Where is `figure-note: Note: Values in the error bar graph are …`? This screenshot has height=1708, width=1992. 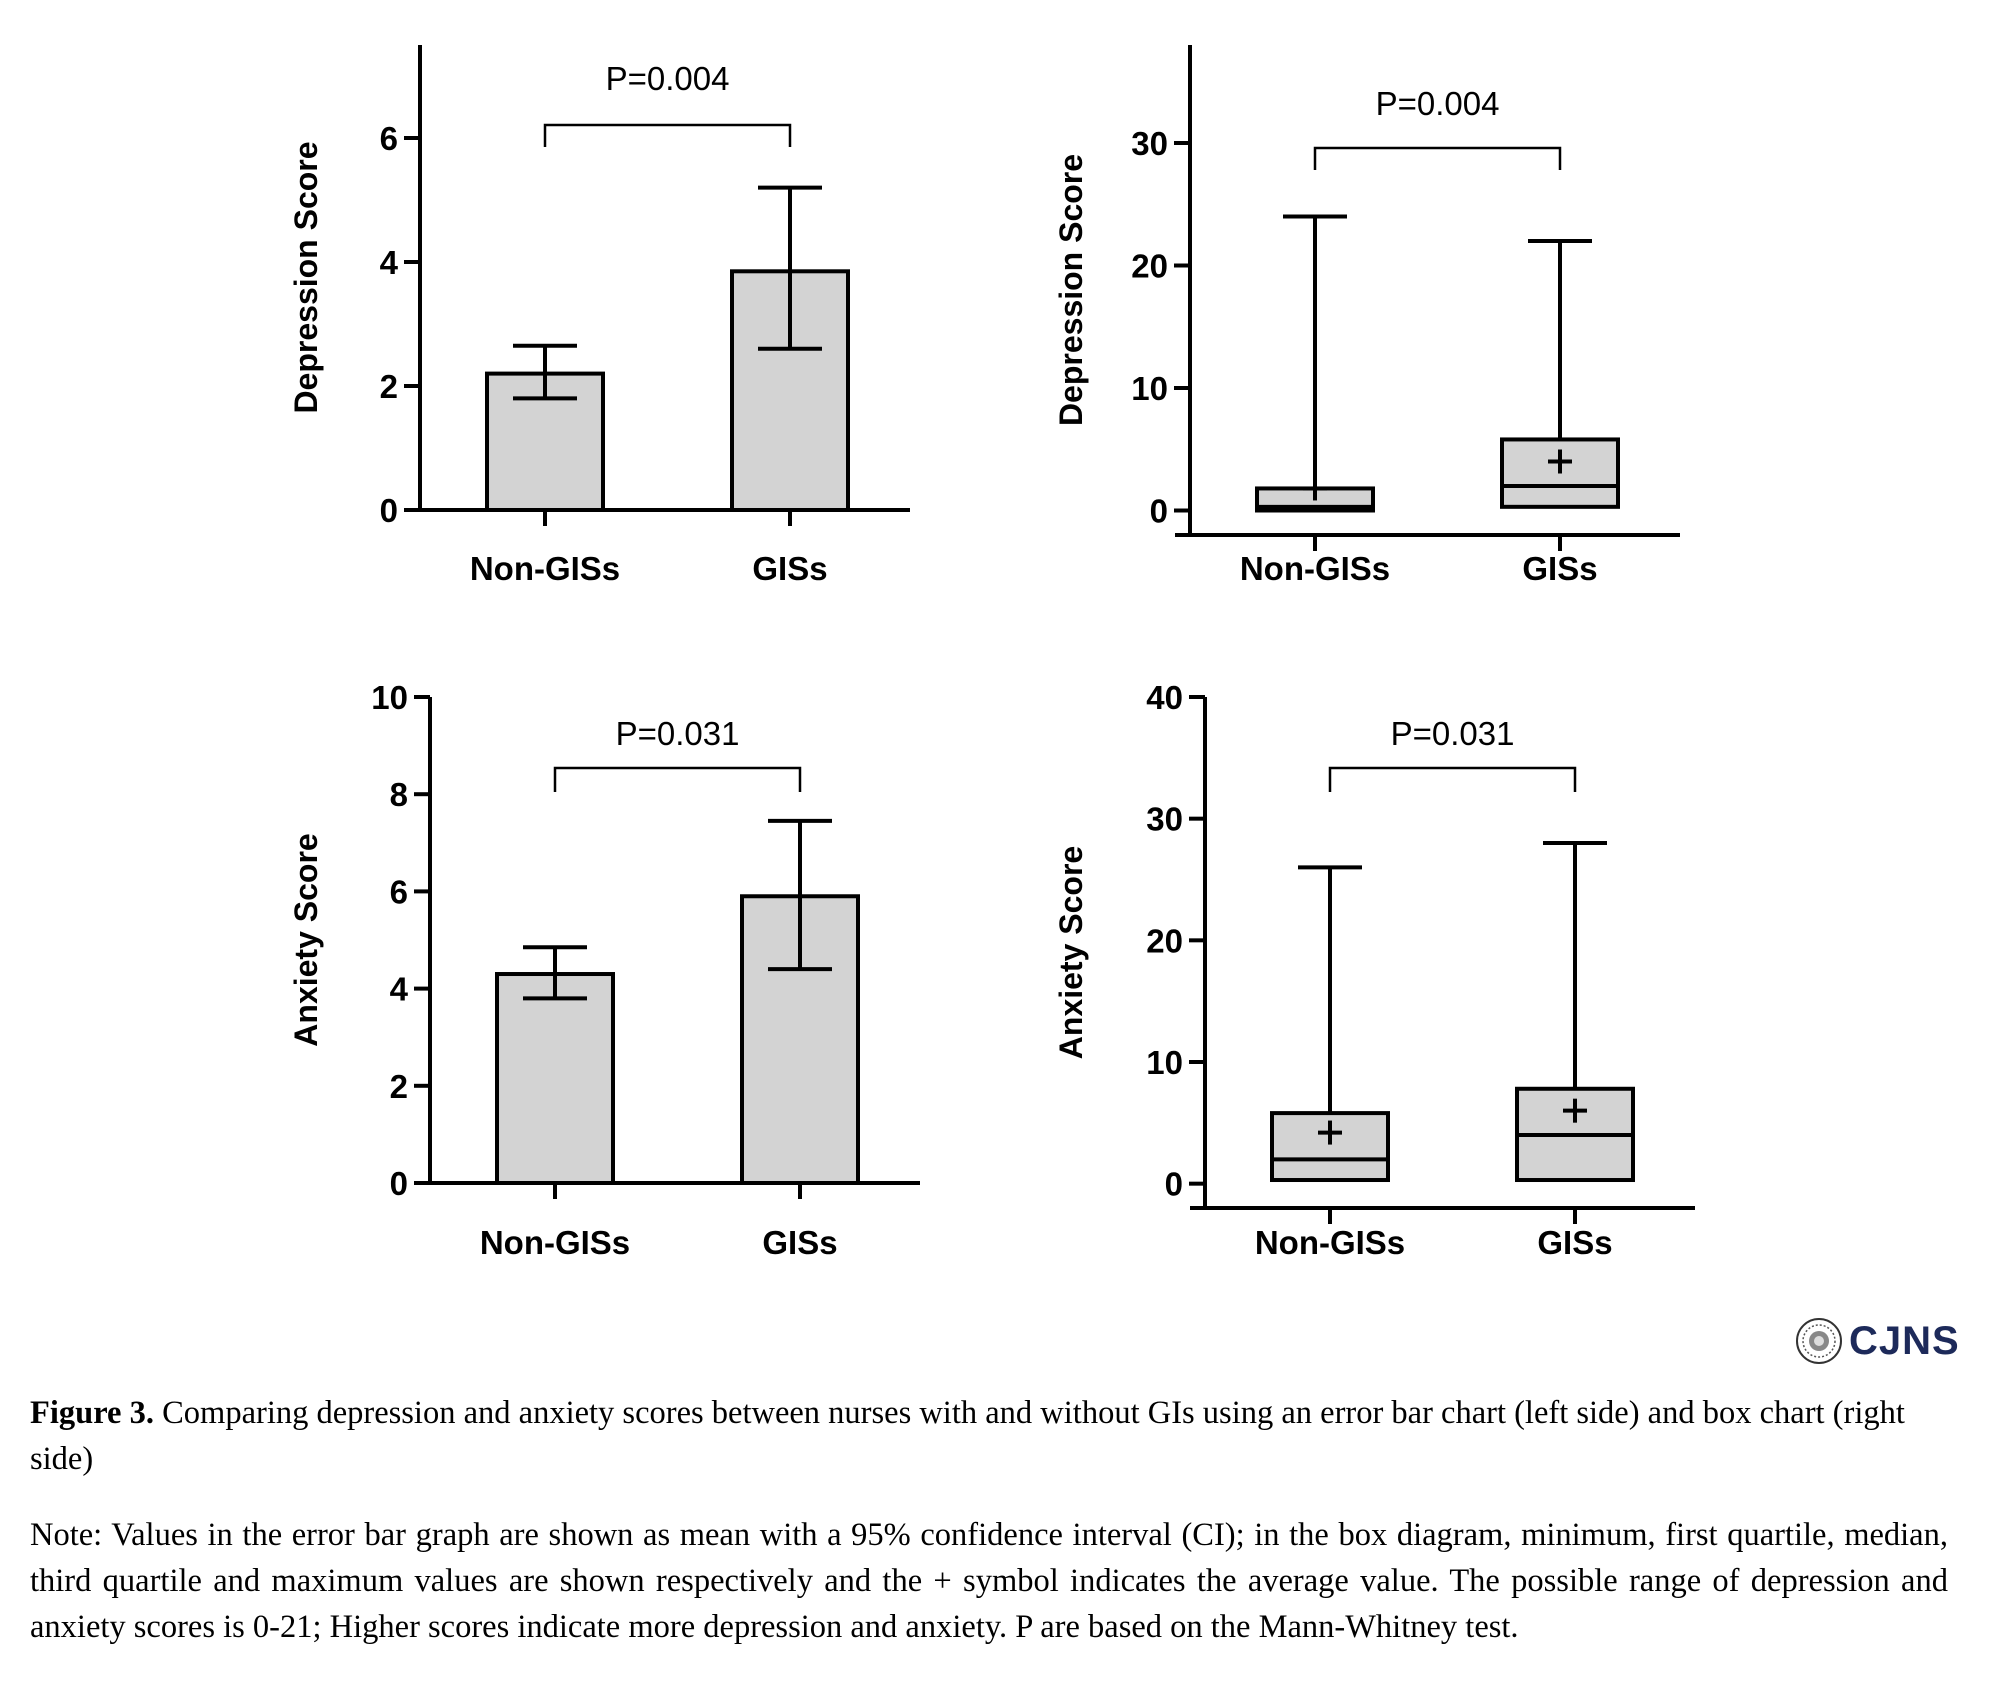 figure-note: Note: Values in the error bar graph are … is located at coordinates (989, 1581).